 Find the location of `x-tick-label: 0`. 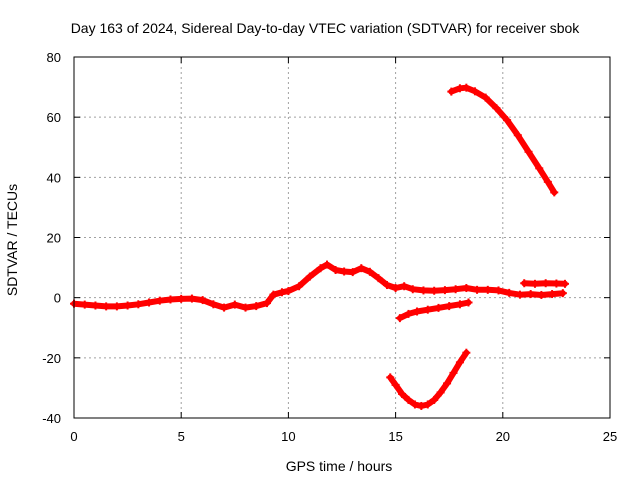

x-tick-label: 0 is located at coordinates (73, 436).